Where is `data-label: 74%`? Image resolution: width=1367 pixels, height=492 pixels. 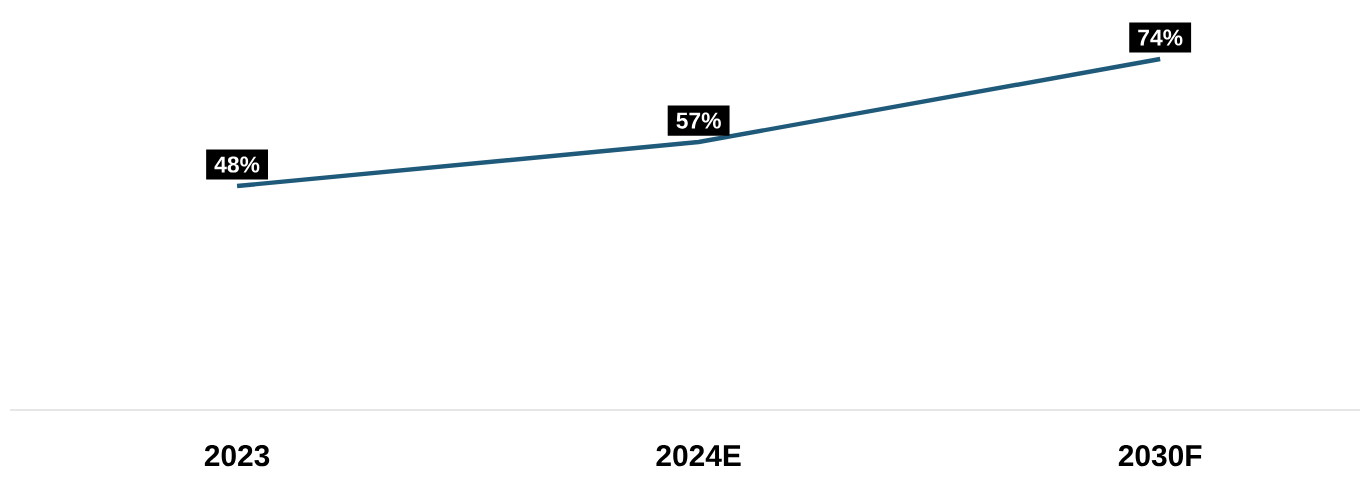
data-label: 74% is located at coordinates (1160, 37).